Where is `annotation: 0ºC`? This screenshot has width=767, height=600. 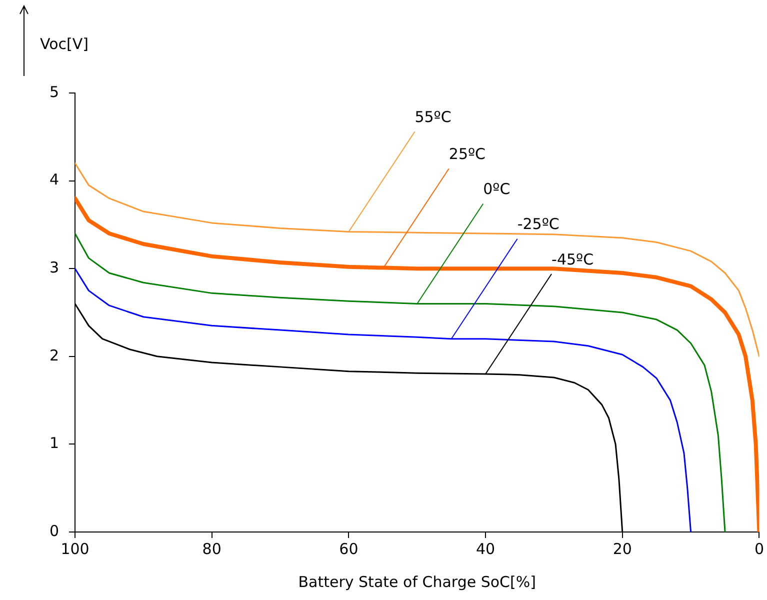 annotation: 0ºC is located at coordinates (496, 189).